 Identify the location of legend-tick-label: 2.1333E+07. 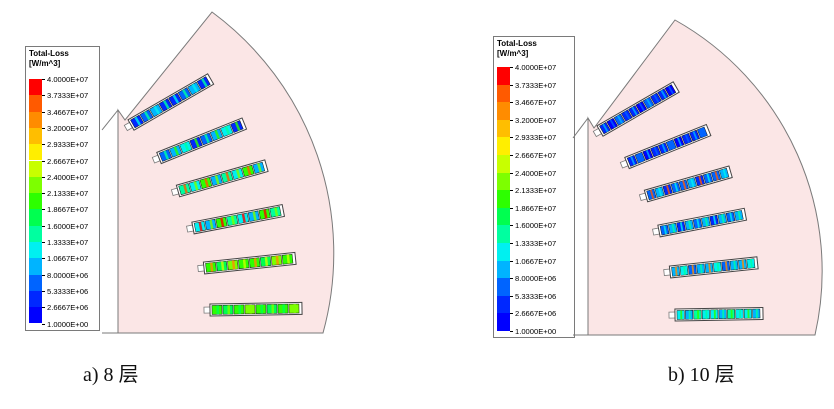
(536, 191).